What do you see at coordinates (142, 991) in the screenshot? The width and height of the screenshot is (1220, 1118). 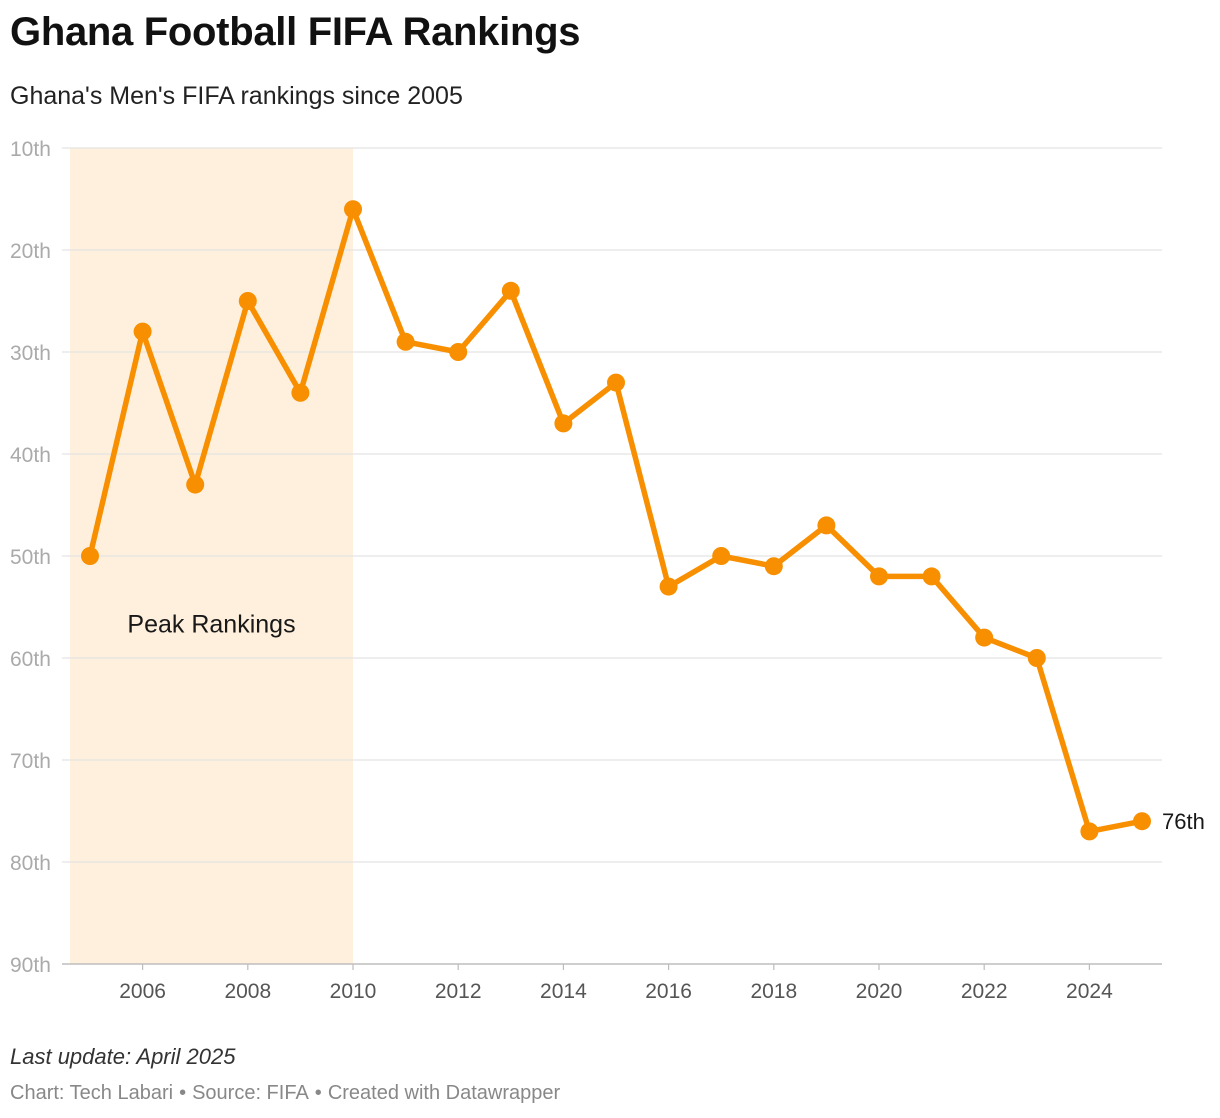 I see `x-tick-label: 2006` at bounding box center [142, 991].